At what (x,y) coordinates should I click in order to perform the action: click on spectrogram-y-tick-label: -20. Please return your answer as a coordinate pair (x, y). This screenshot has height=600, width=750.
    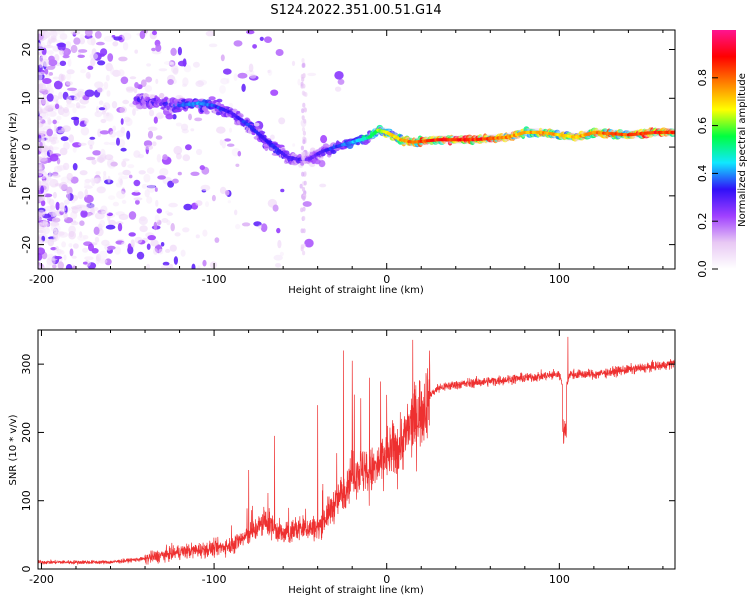
    Looking at the image, I should click on (26, 245).